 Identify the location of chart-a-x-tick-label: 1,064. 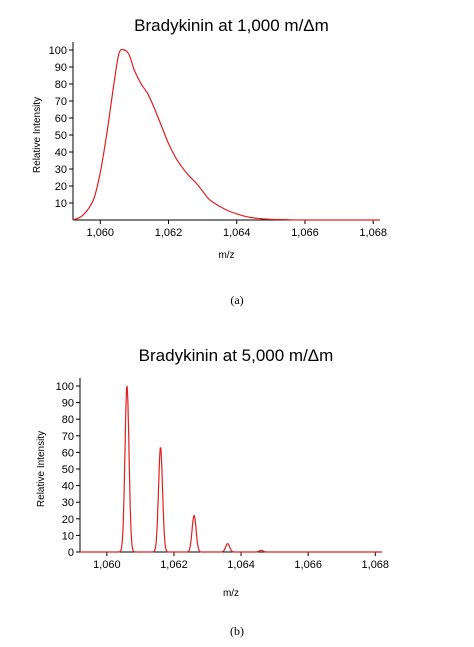
(237, 233).